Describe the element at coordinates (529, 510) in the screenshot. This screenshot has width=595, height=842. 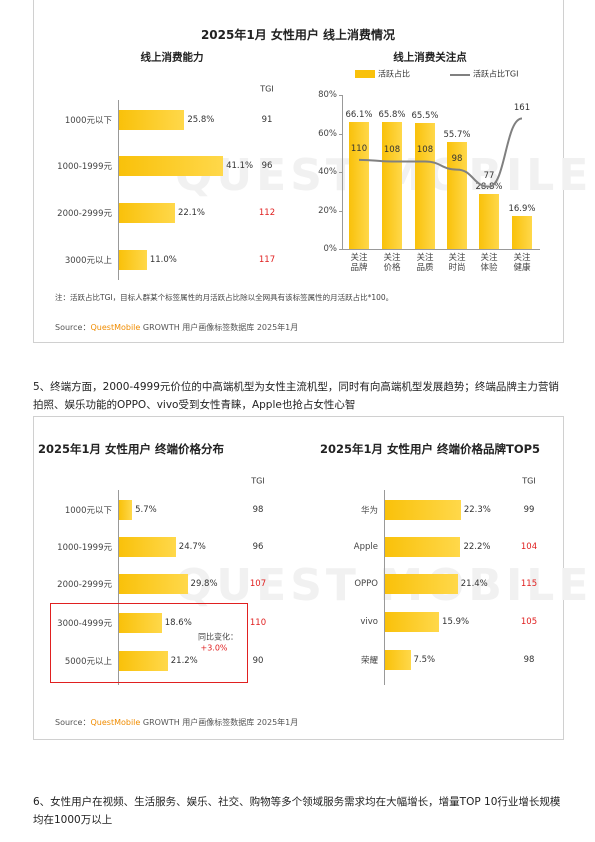
I see `tgi-value: 99` at that location.